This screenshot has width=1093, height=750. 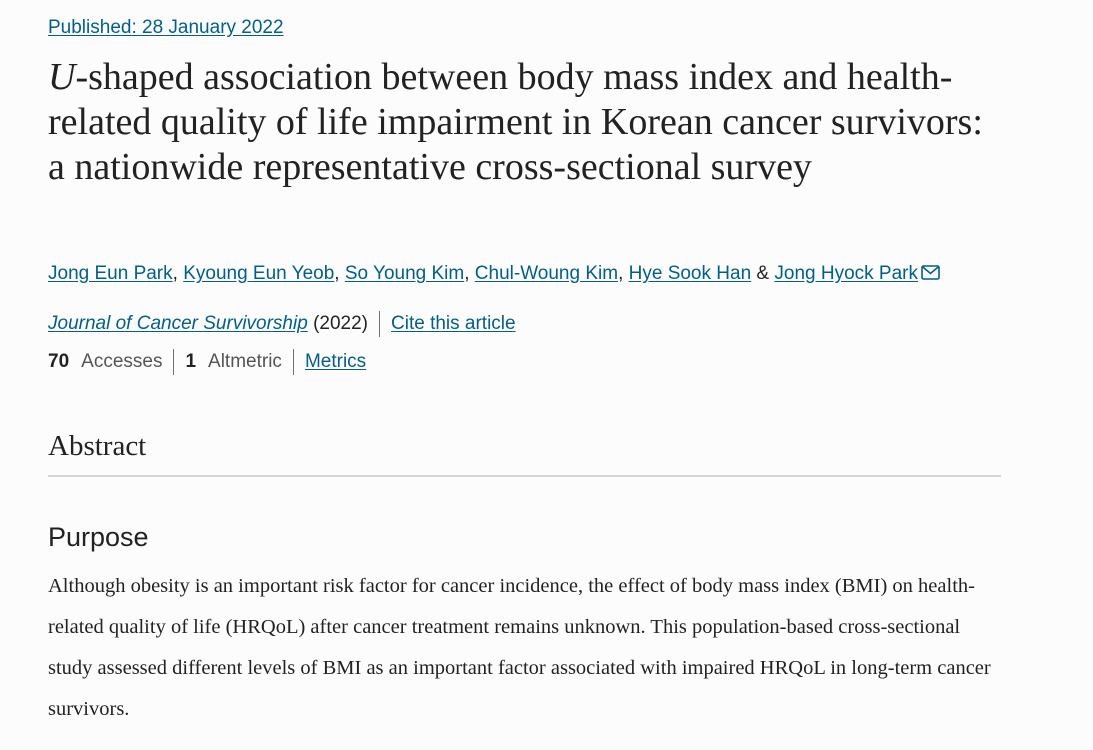 What do you see at coordinates (546, 273) in the screenshot?
I see `author-link: Chul-Woung Kim` at bounding box center [546, 273].